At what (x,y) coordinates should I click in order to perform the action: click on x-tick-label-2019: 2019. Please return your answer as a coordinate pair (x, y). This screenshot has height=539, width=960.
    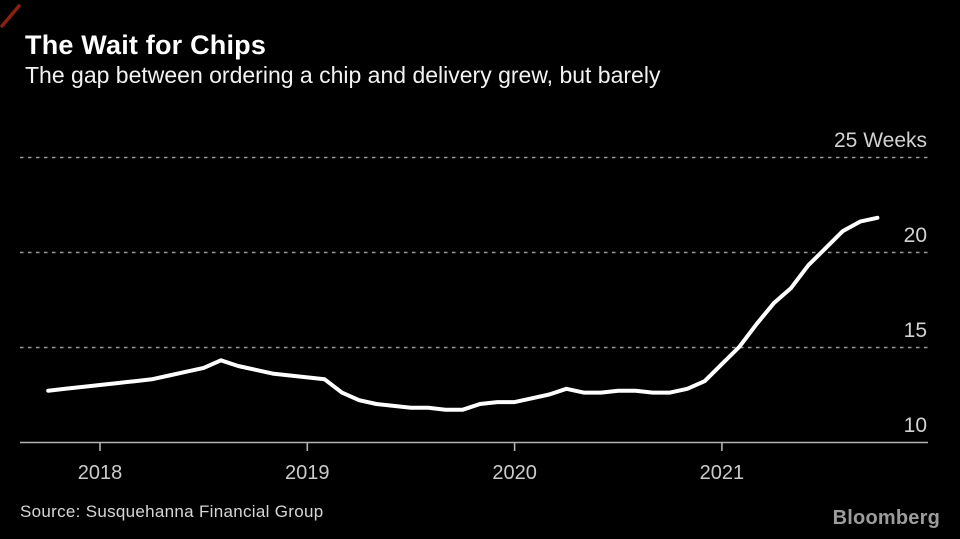
    Looking at the image, I should click on (307, 473).